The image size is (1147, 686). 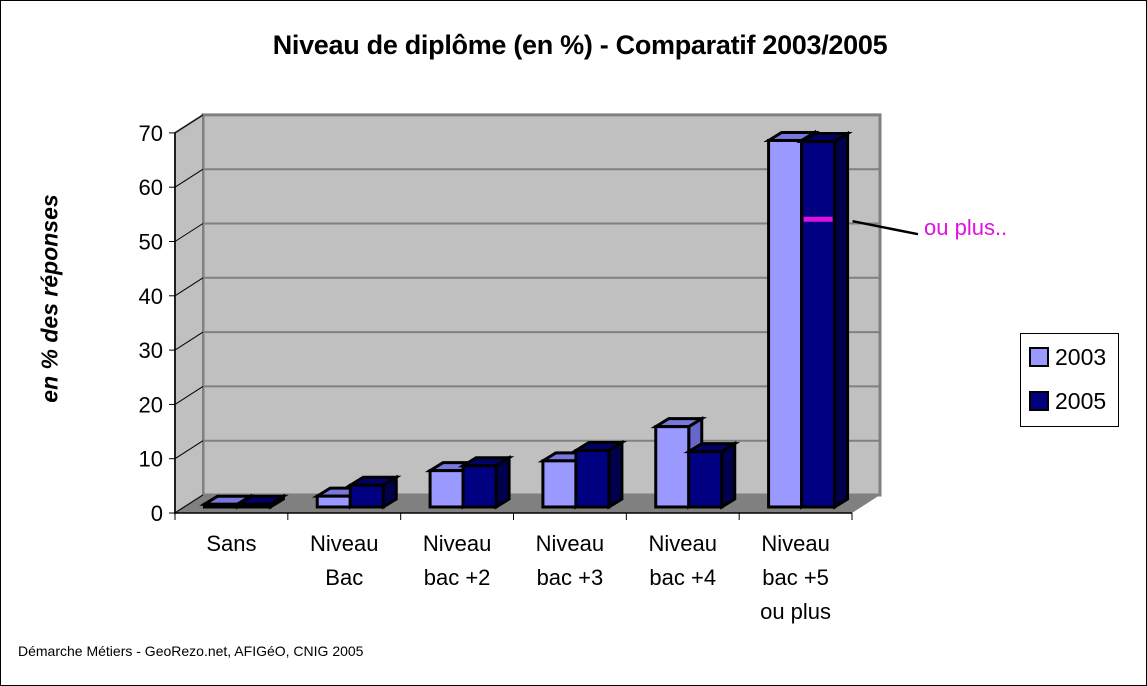 What do you see at coordinates (151, 404) in the screenshot?
I see `svg-text: 20` at bounding box center [151, 404].